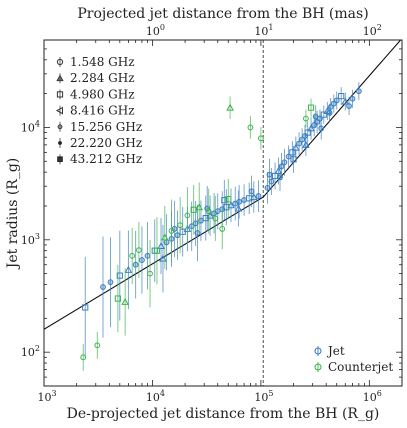 The height and width of the screenshot is (428, 407). I want to click on legend-label: 4.980 GHz, so click(102, 94).